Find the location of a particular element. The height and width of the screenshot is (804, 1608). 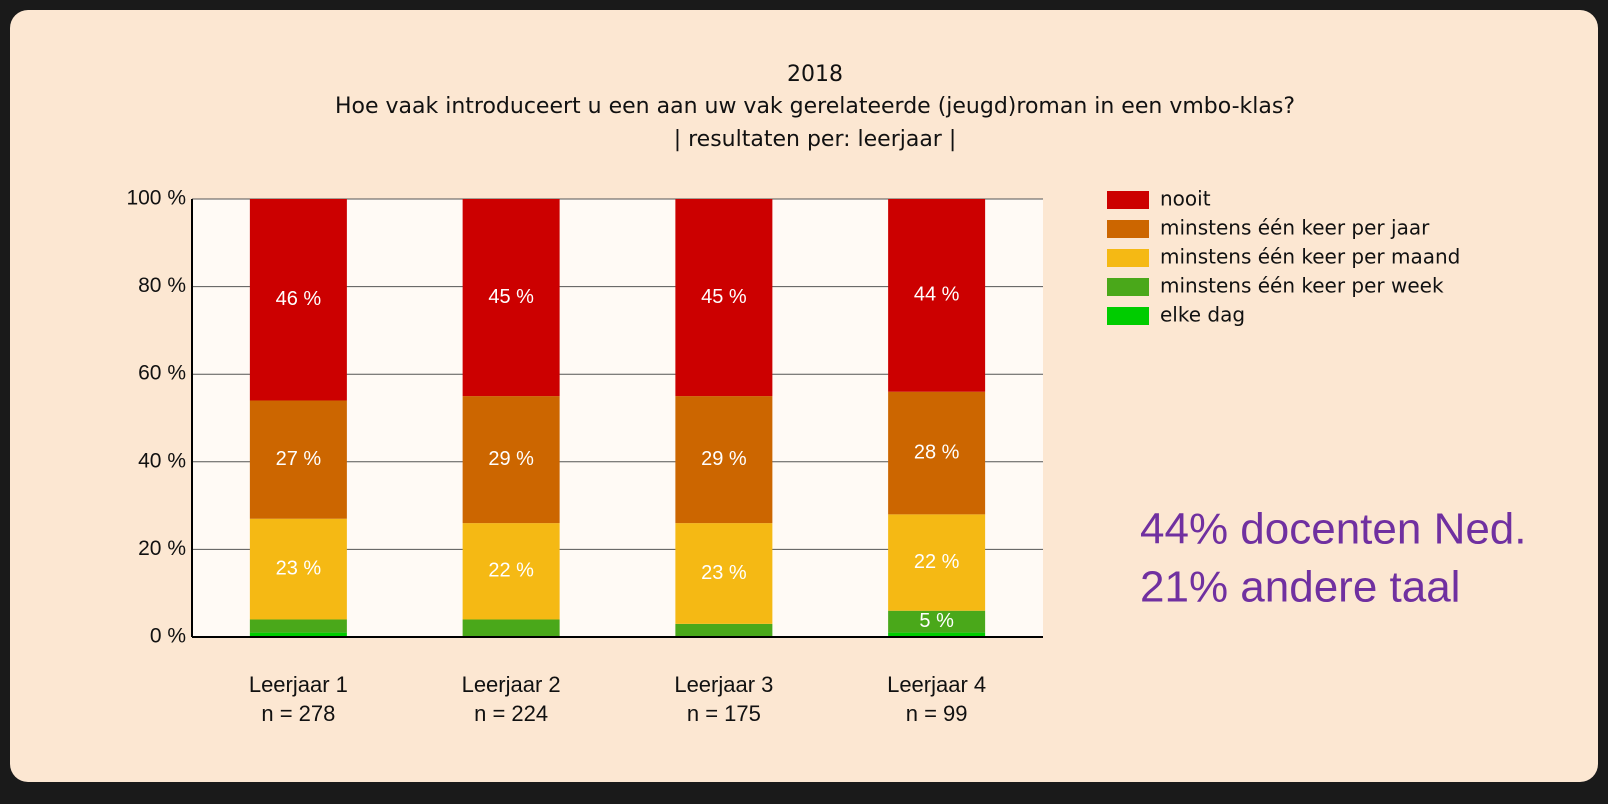

annotation: 44% docenten Ned. is located at coordinates (1333, 529).